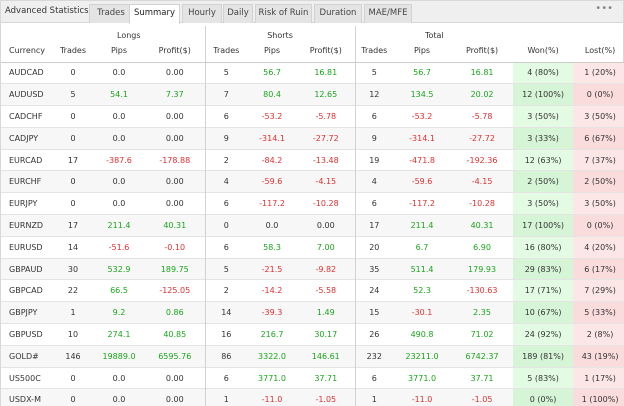  I want to click on cell-short-pips: 216.7, so click(272, 334).